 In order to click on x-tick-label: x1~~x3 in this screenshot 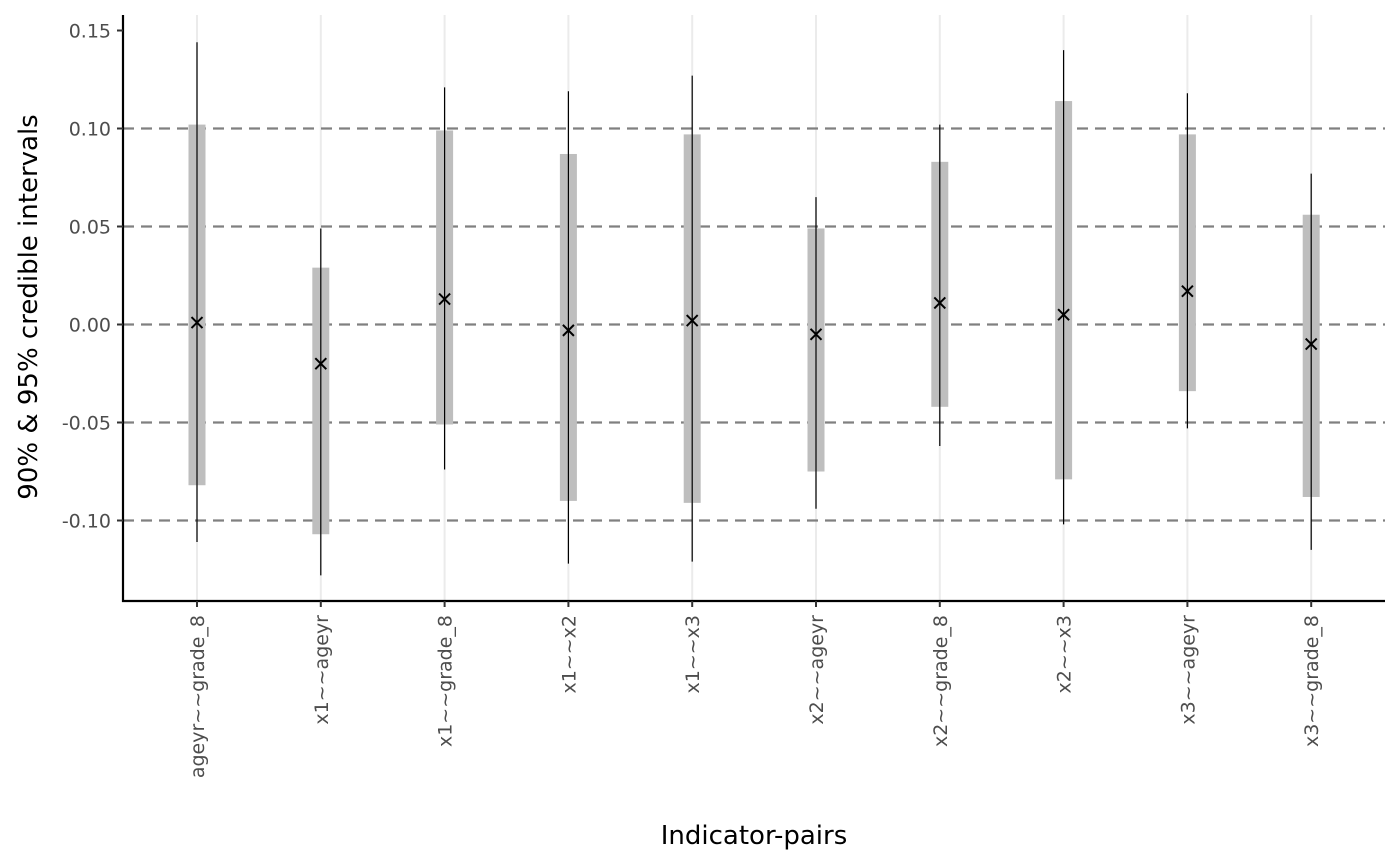, I will do `click(693, 654)`.